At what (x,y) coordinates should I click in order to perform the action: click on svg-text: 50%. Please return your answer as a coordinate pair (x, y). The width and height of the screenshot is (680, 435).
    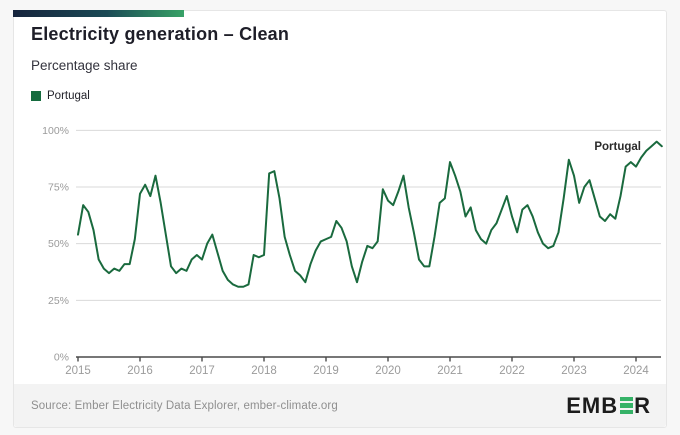
    Looking at the image, I should click on (58, 244).